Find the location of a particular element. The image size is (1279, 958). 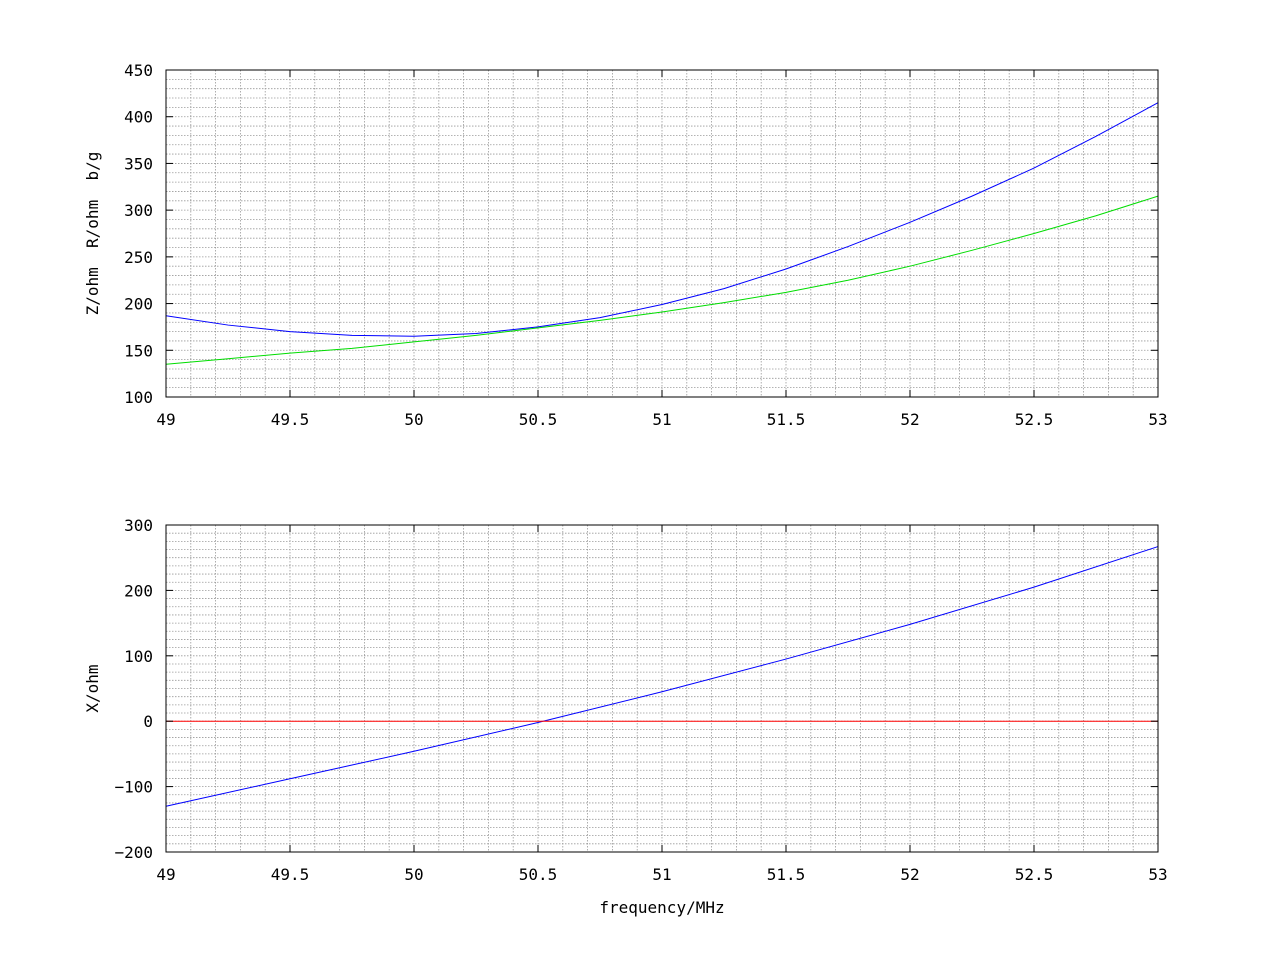

reactance-x-axis-label: frequency/MHz is located at coordinates (661, 907).